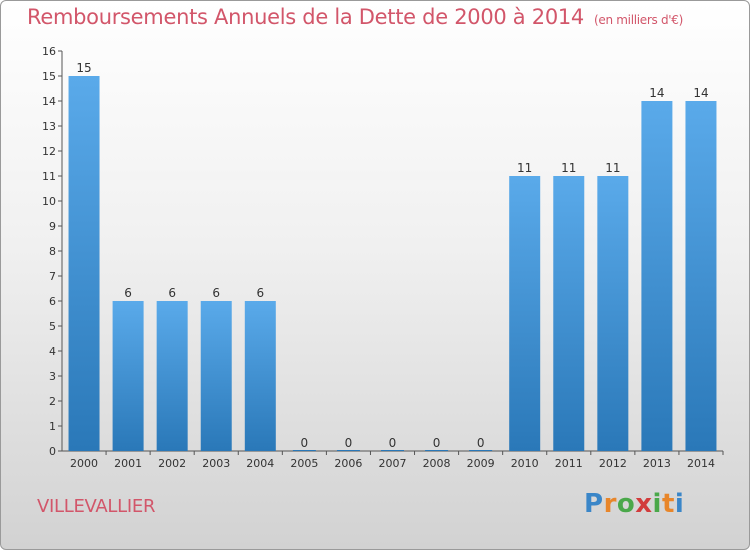 This screenshot has height=550, width=750. What do you see at coordinates (216, 376) in the screenshot?
I see `bar-2003` at bounding box center [216, 376].